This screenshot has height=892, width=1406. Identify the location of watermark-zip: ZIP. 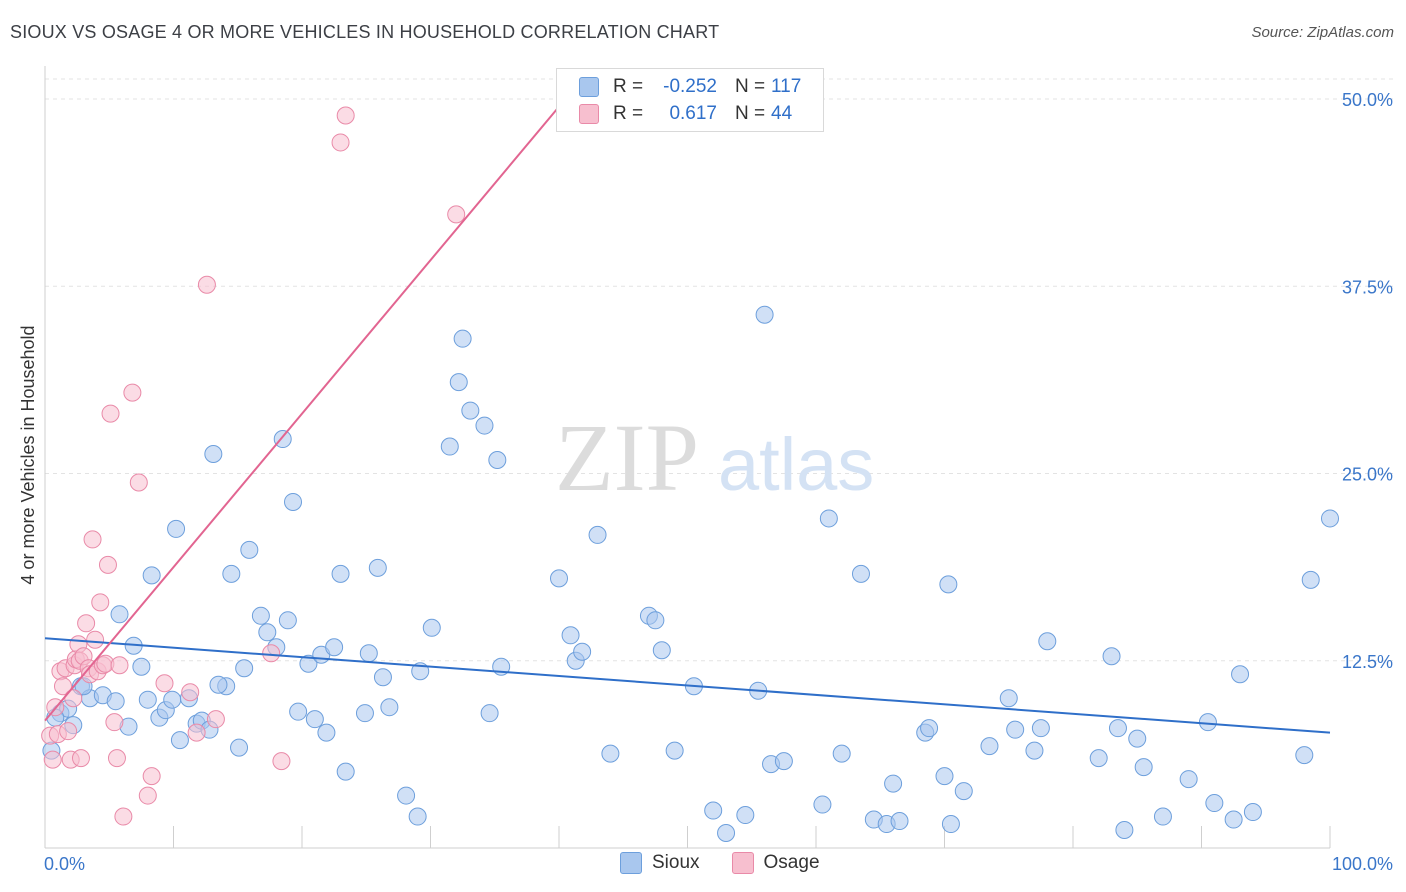
(627, 457).